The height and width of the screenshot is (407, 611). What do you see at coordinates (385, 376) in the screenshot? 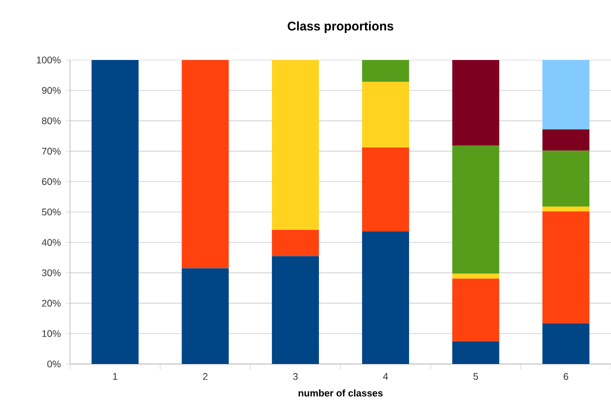
I see `x-tick-label: 4` at bounding box center [385, 376].